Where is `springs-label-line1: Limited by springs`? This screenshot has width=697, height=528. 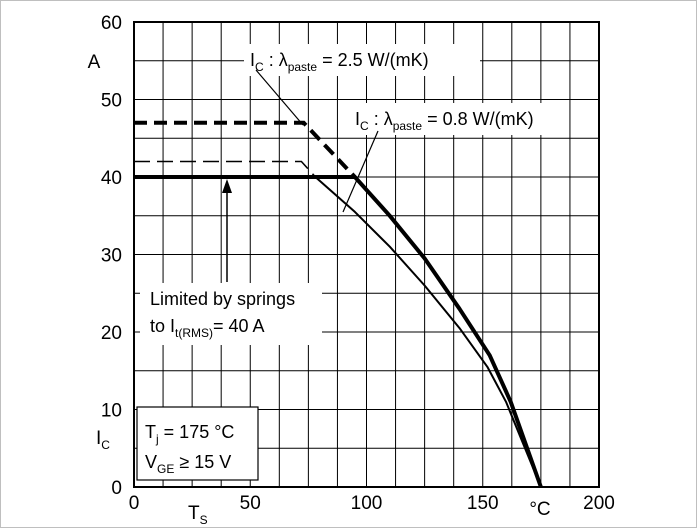
springs-label-line1: Limited by springs is located at coordinates (222, 299).